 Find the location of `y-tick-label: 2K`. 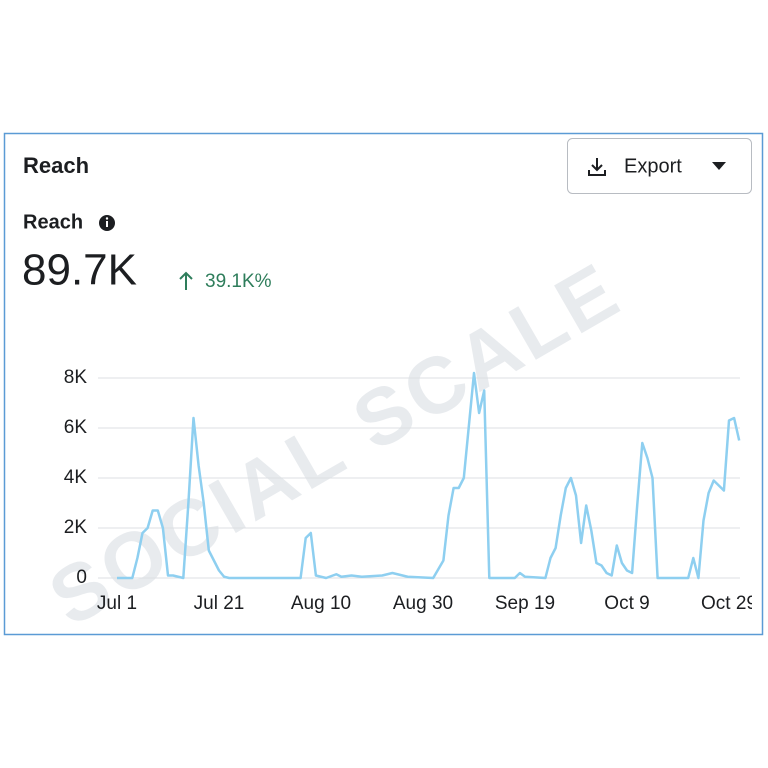

y-tick-label: 2K is located at coordinates (76, 527).